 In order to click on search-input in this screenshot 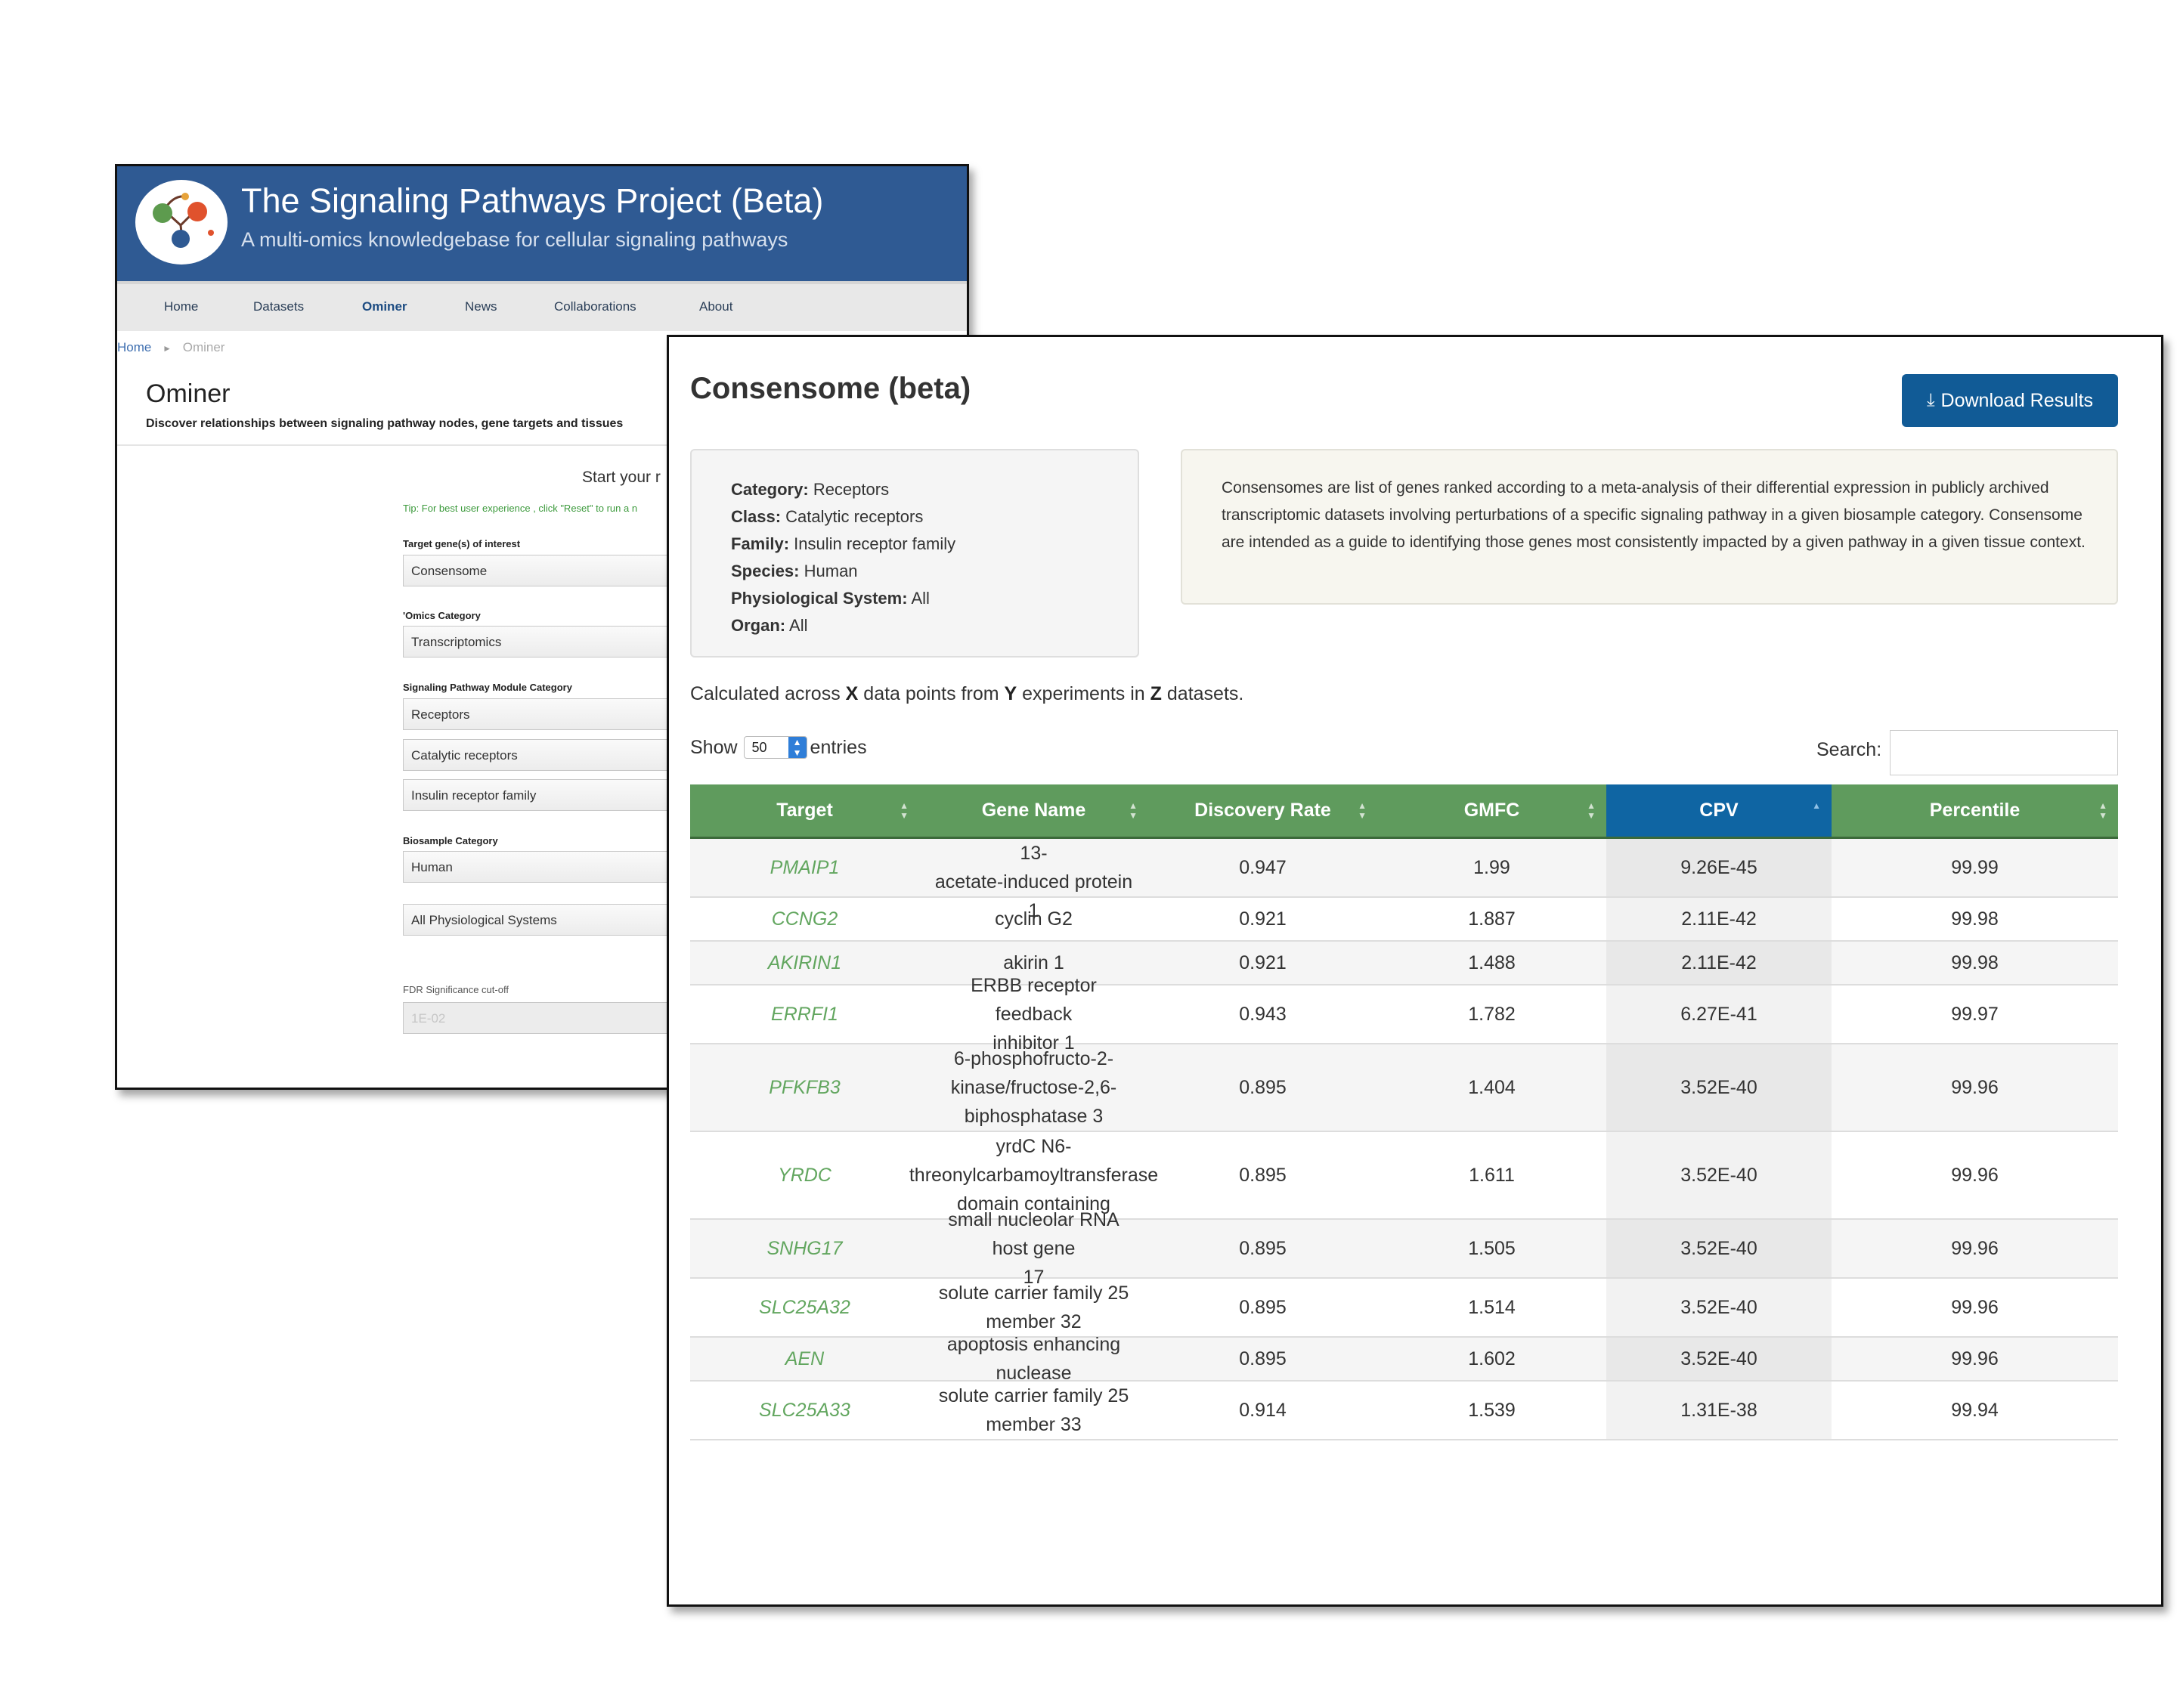, I will do `click(2004, 752)`.